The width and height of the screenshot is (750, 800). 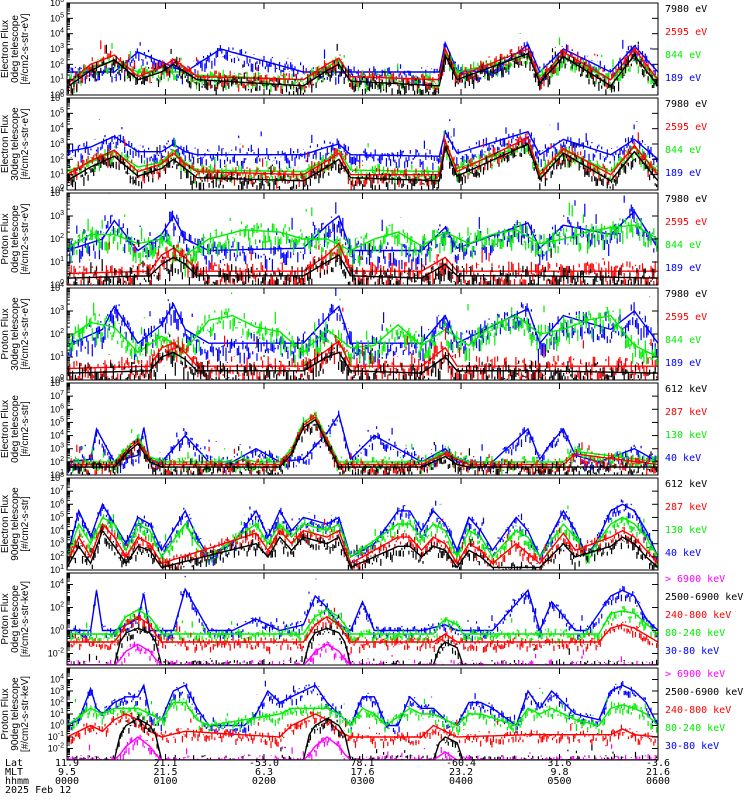 I want to click on x-tick-hhmm: 0400, so click(x=461, y=781).